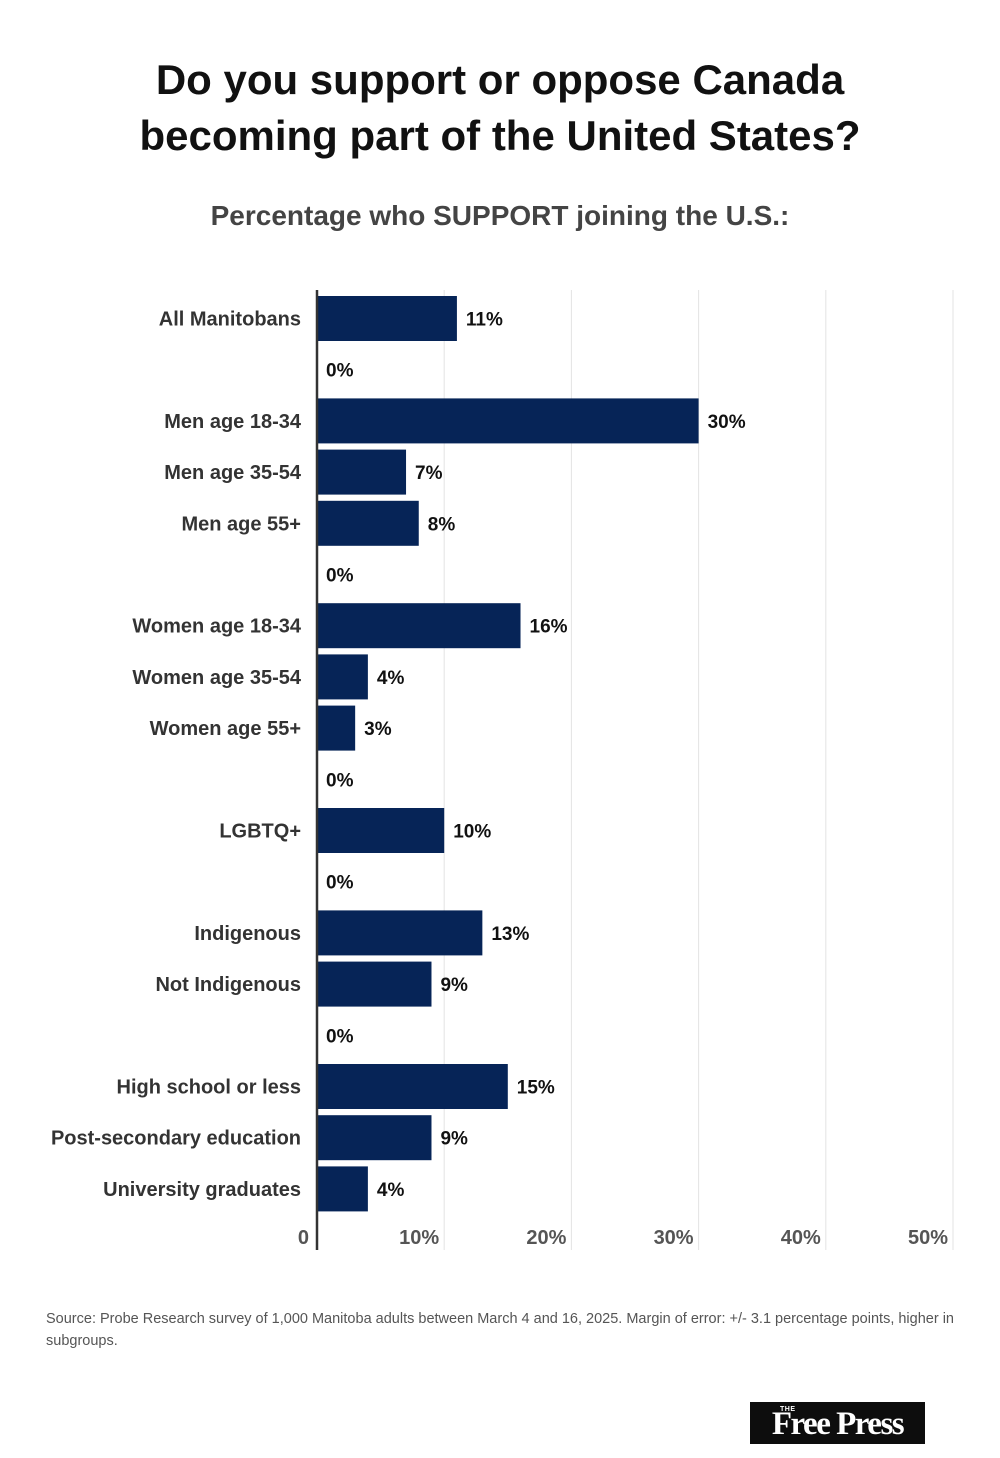 This screenshot has height=1458, width=1000. I want to click on category-label: All Manitobans, so click(230, 320).